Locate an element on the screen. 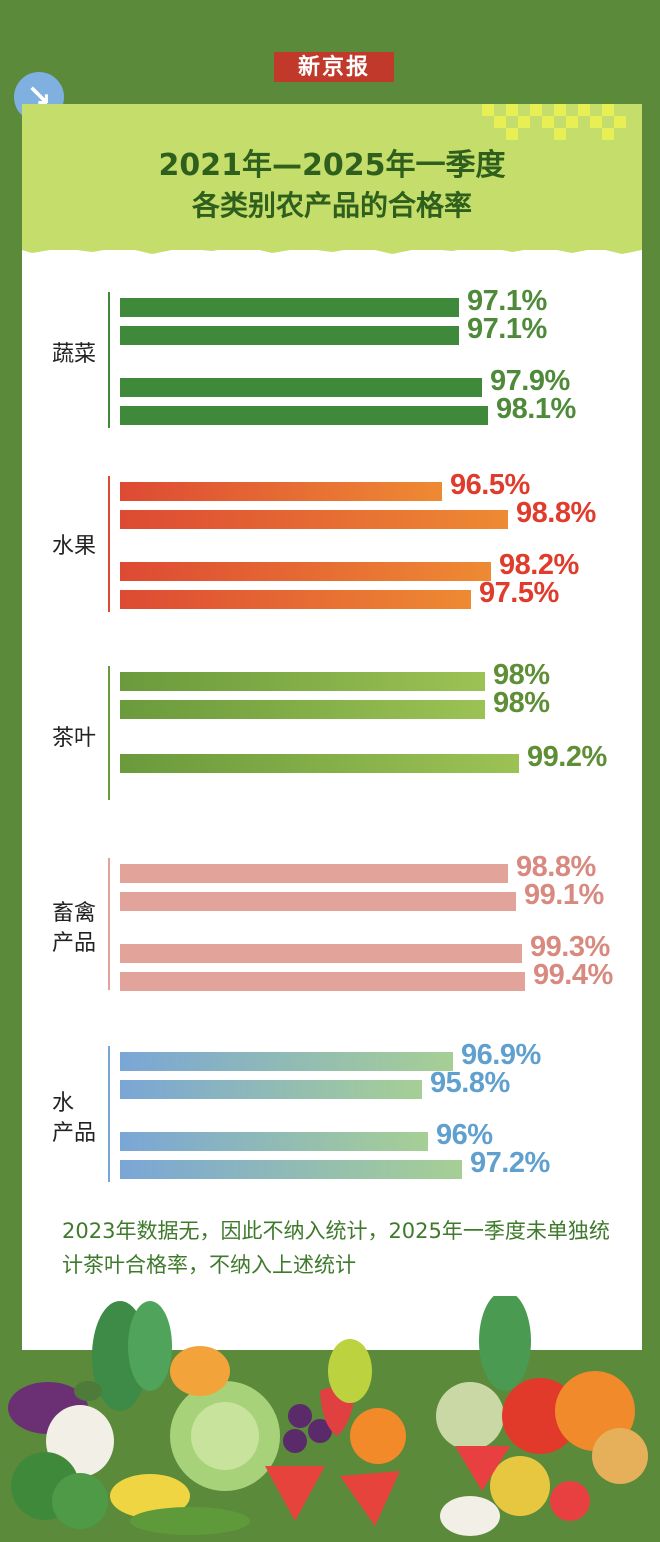 The height and width of the screenshot is (1542, 660). chart-title-line2: 各类别农产品的合格率 is located at coordinates (331, 205).